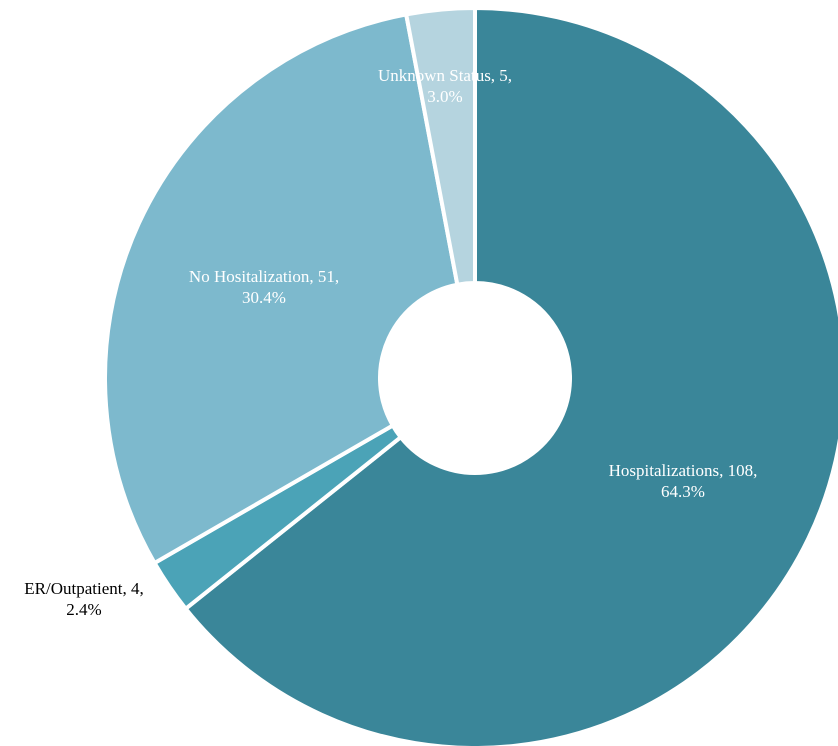  What do you see at coordinates (83, 599) in the screenshot?
I see `data-label-er-outpatient: ER/Outpatient, 4, 2.4%` at bounding box center [83, 599].